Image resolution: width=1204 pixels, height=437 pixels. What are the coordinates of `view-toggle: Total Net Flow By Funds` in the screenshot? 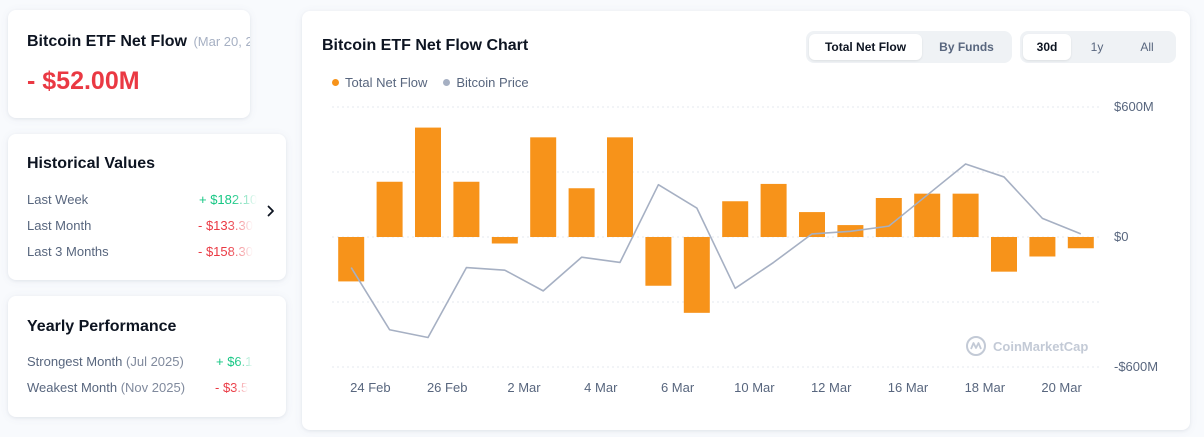 It's located at (909, 47).